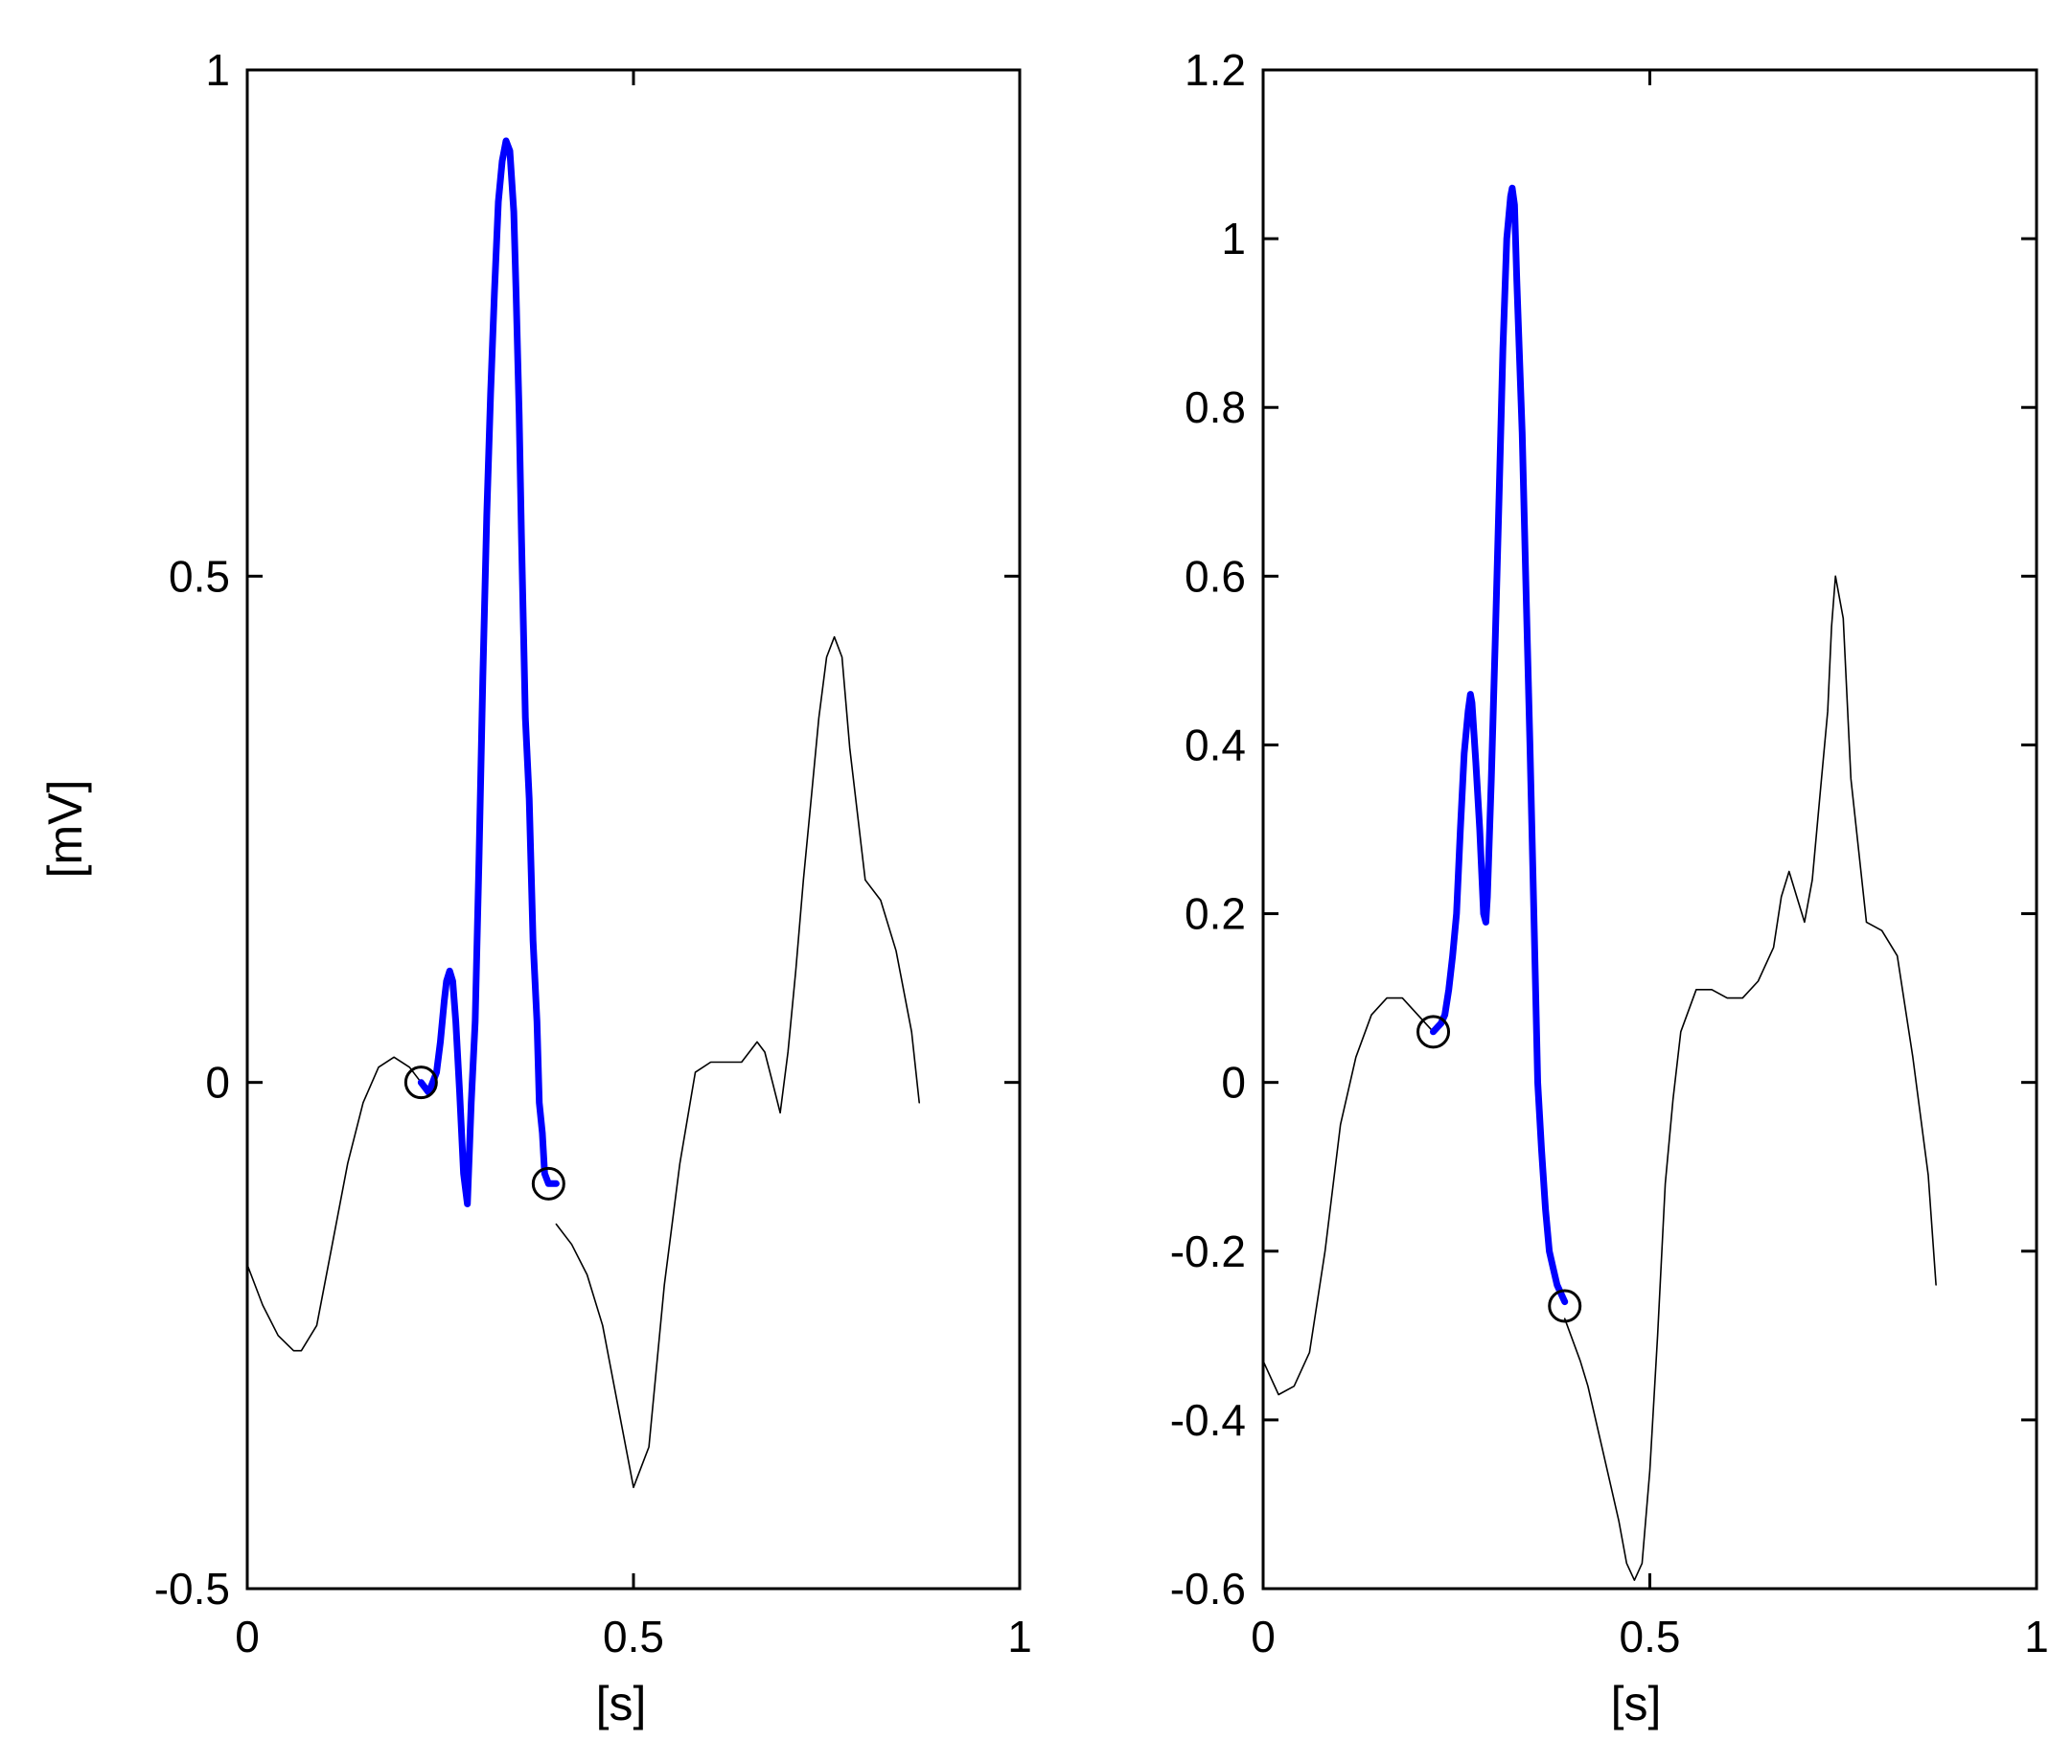  I want to click on left-ytick-label: 0.5, so click(199, 576).